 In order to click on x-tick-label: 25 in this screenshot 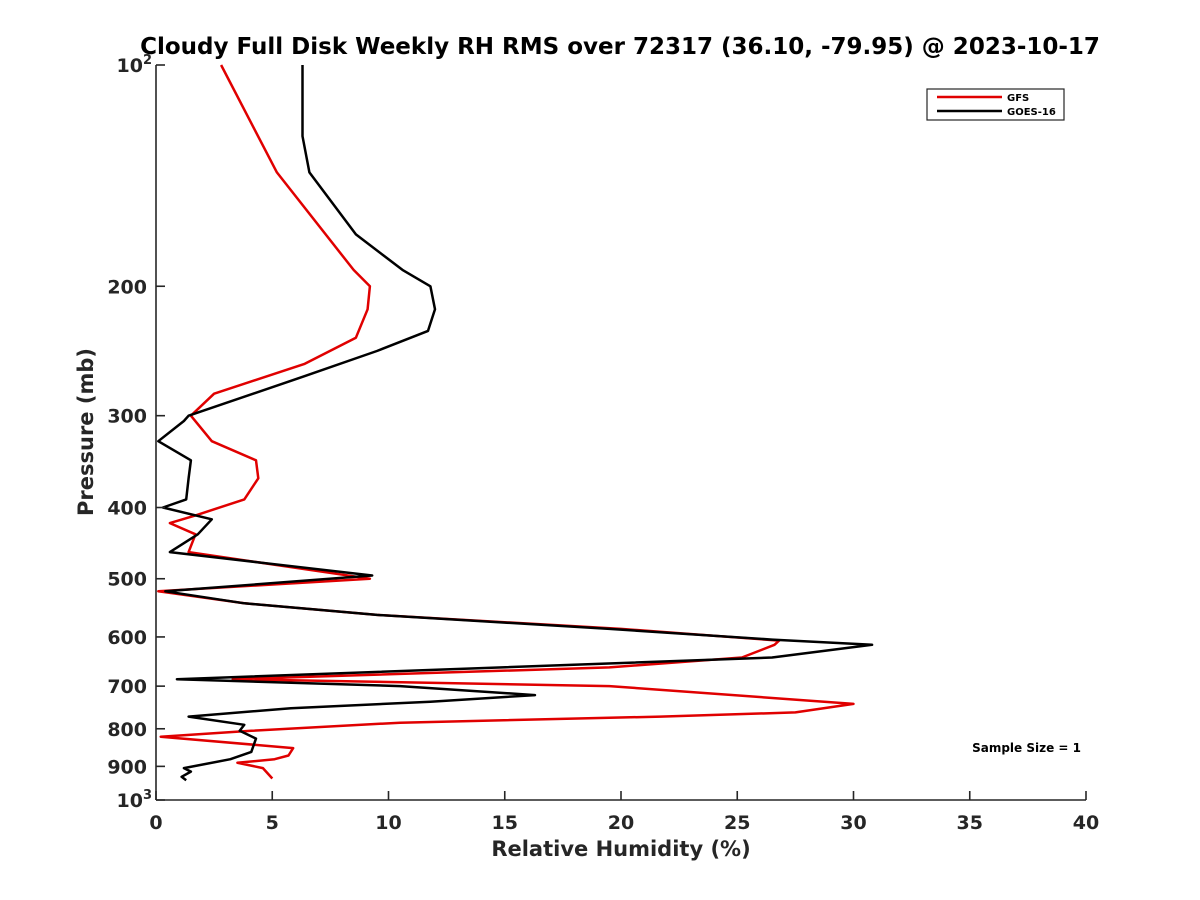, I will do `click(737, 823)`.